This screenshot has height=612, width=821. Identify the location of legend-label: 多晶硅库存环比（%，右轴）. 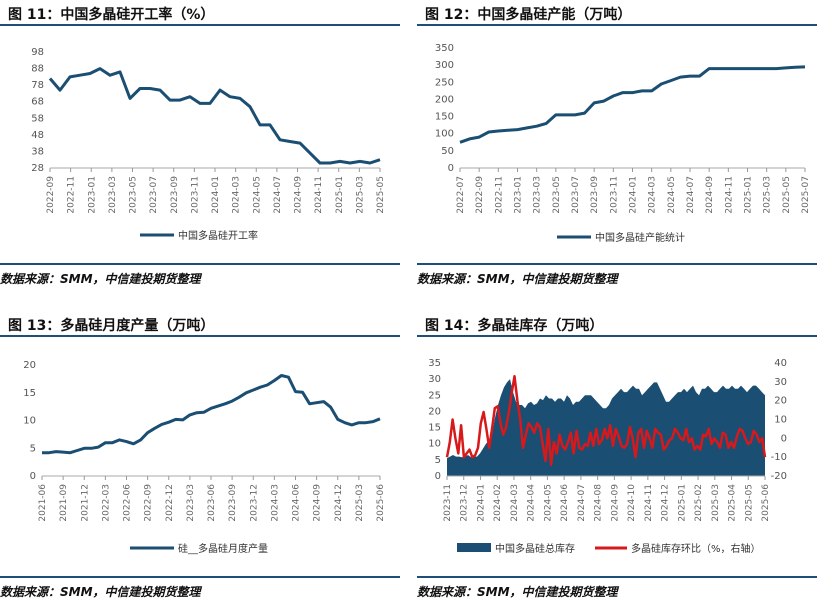
(696, 548).